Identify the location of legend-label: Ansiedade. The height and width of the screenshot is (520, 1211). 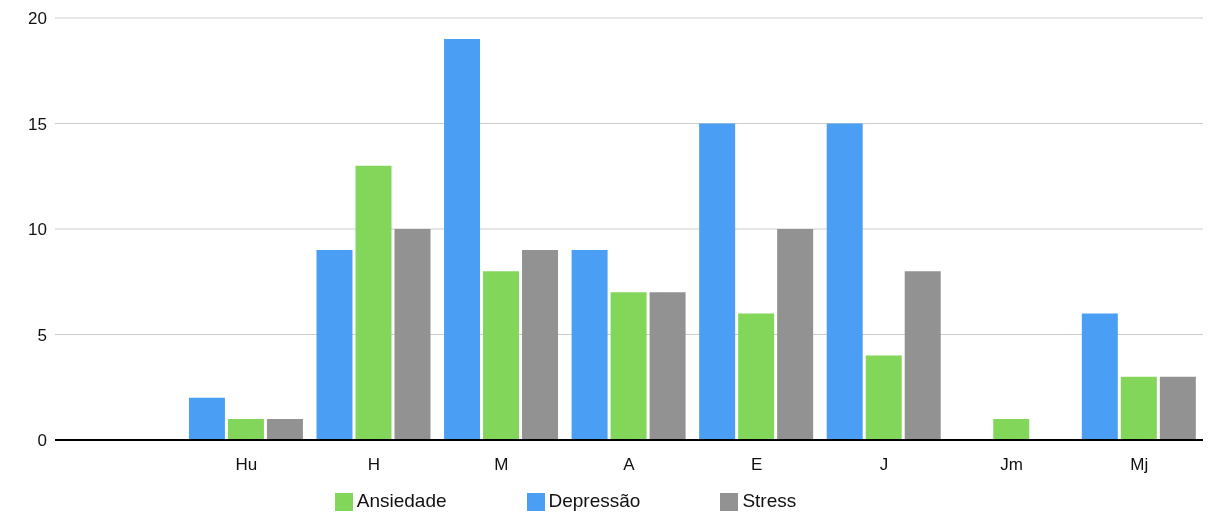
(401, 500).